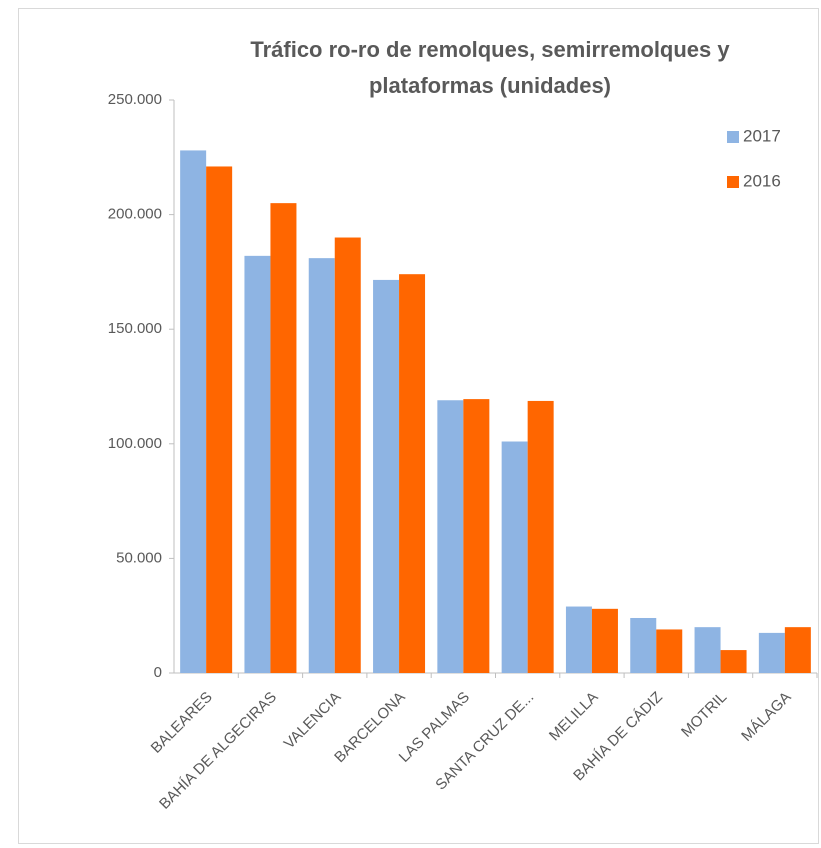  I want to click on x-tick-label: MÁLAGA, so click(766, 717).